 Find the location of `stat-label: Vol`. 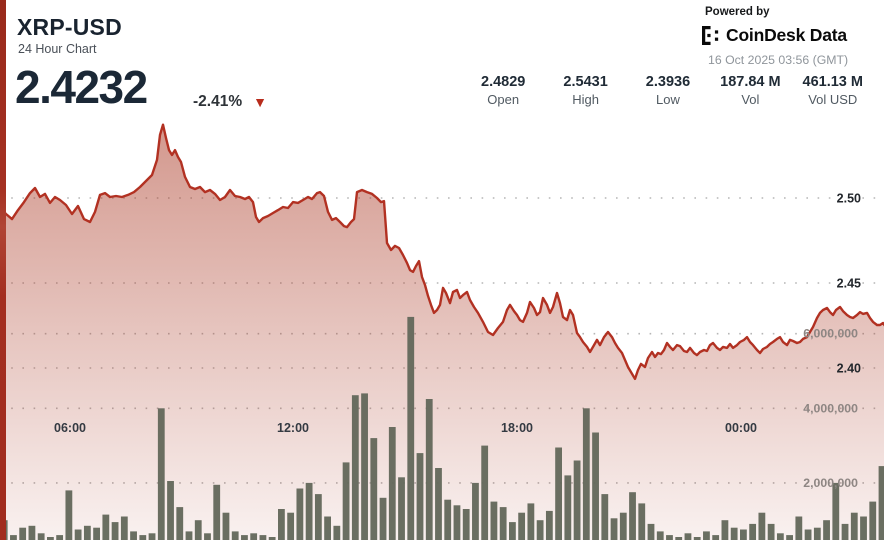

stat-label: Vol is located at coordinates (750, 99).